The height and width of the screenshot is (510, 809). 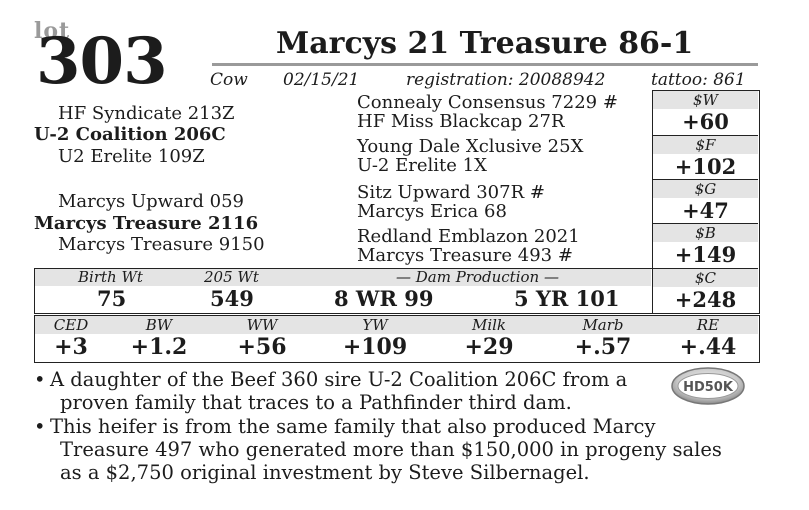 I want to click on dam: Marcys Treasure 2116, so click(x=146, y=223).